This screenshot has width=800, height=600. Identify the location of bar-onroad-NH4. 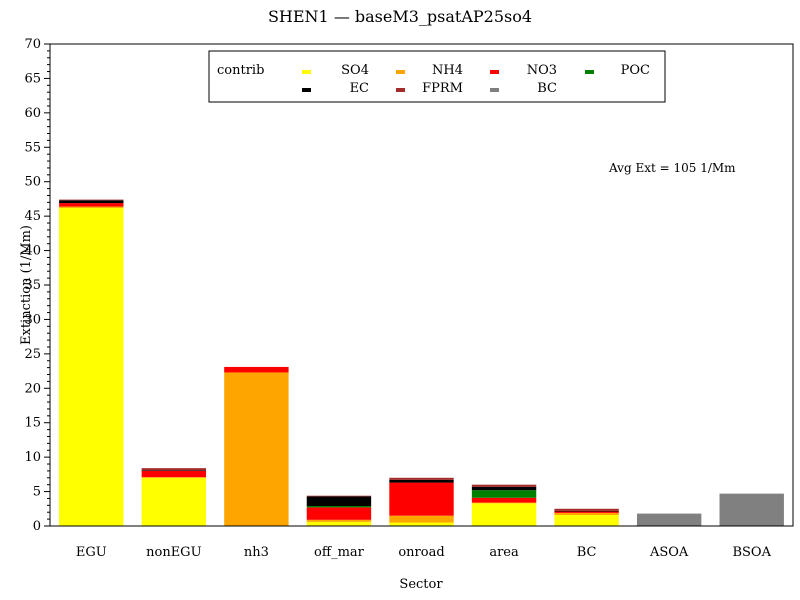
(421, 519).